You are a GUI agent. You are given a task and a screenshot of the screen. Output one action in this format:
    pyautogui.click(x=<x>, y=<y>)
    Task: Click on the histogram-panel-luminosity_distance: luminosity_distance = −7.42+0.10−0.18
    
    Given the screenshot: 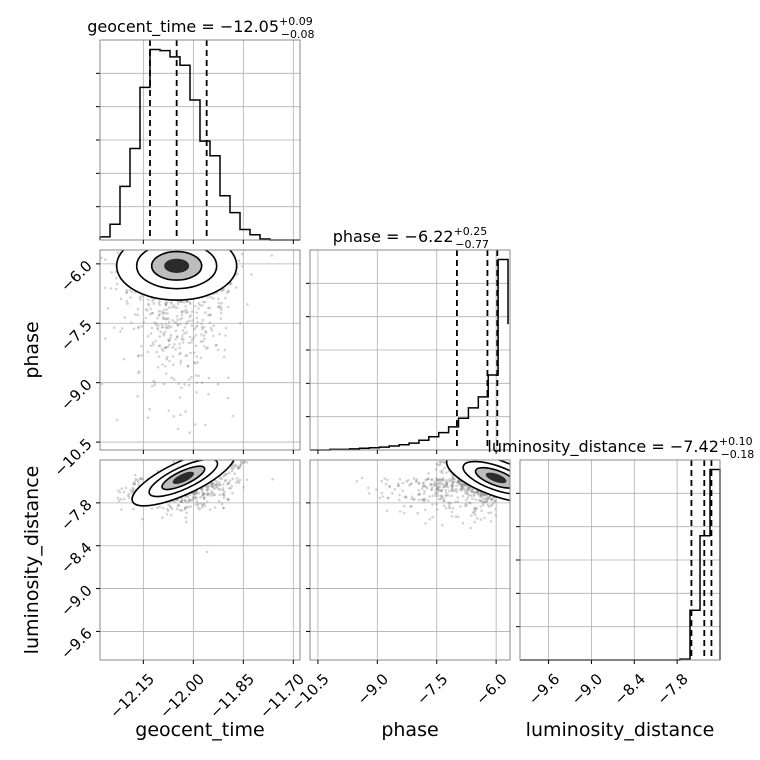 What is the action you would take?
    pyautogui.click(x=620, y=549)
    